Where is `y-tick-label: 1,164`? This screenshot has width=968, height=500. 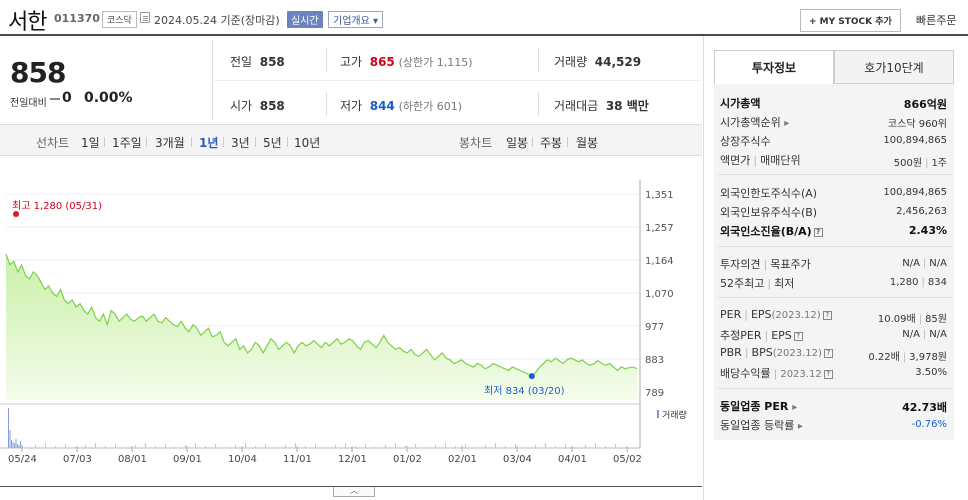 y-tick-label: 1,164 is located at coordinates (659, 261).